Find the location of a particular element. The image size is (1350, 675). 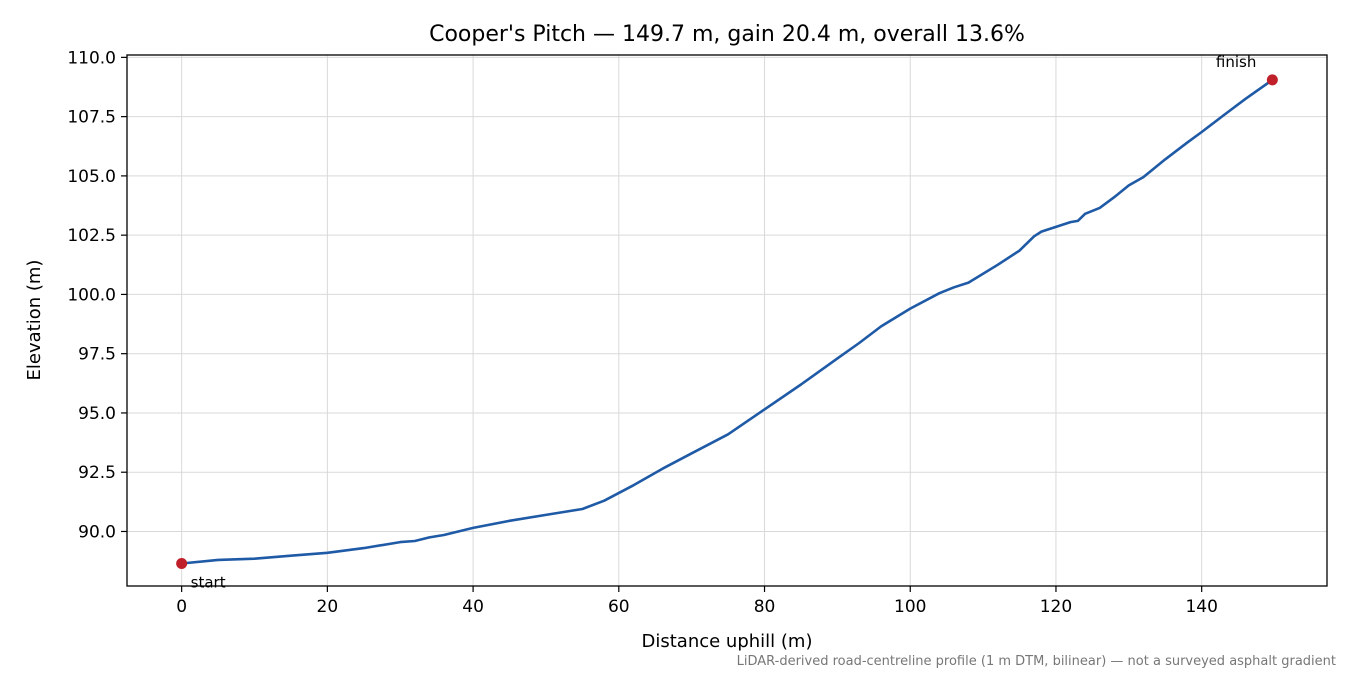

finish-label: finish is located at coordinates (1236, 62).